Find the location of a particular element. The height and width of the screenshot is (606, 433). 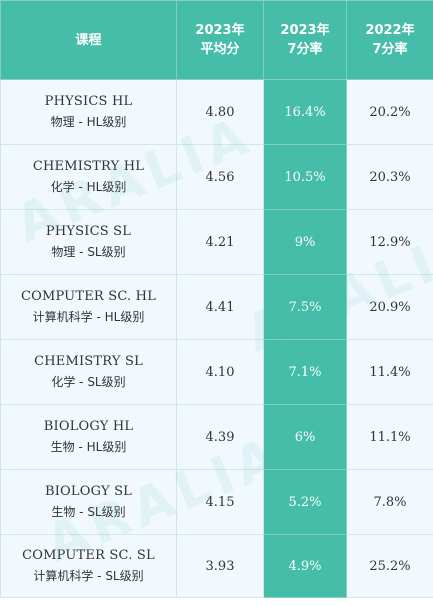

seven-rate-2023-cell: 5.2% is located at coordinates (305, 502).